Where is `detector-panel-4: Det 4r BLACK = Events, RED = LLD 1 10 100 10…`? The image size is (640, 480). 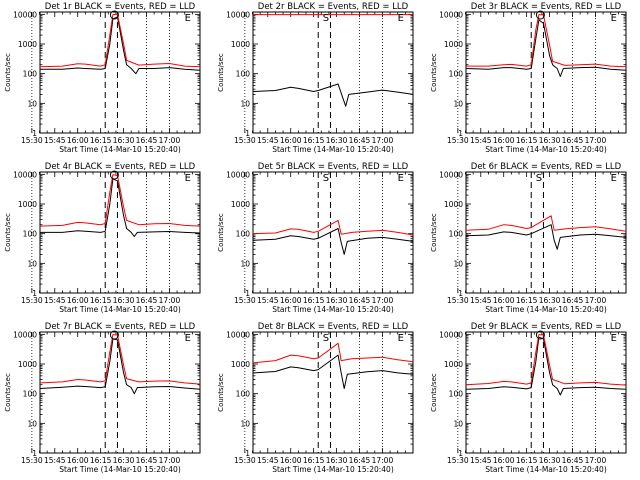
detector-panel-4: Det 4r BLACK = Events, RED = LLD 1 10 100 10… is located at coordinates (102, 238).